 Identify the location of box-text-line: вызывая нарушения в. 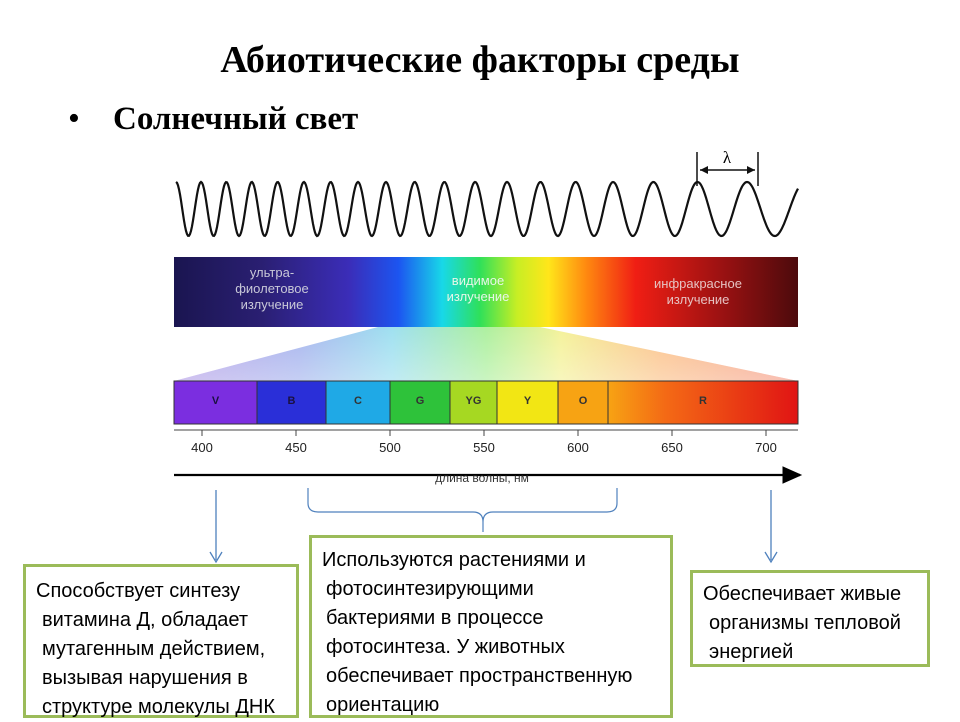
(145, 678).